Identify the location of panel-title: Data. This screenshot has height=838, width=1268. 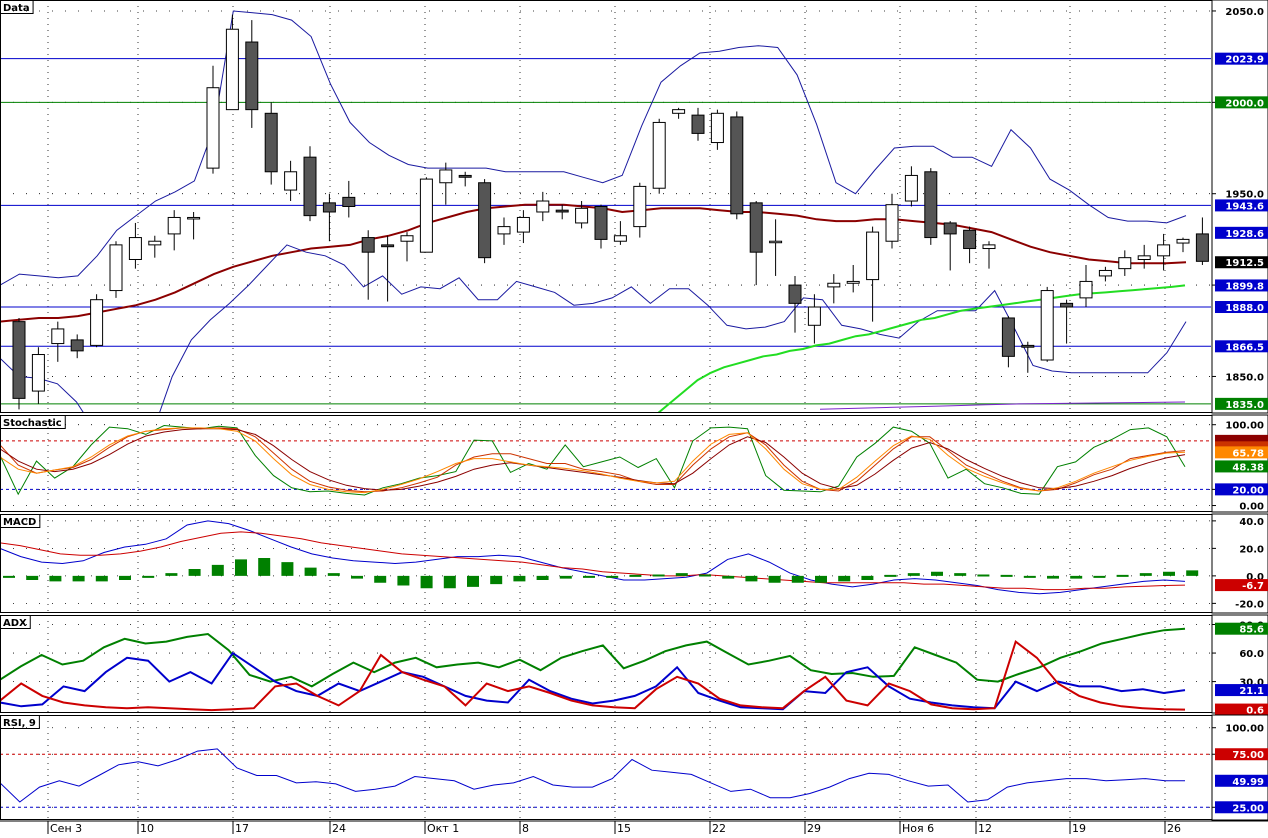
(16, 8).